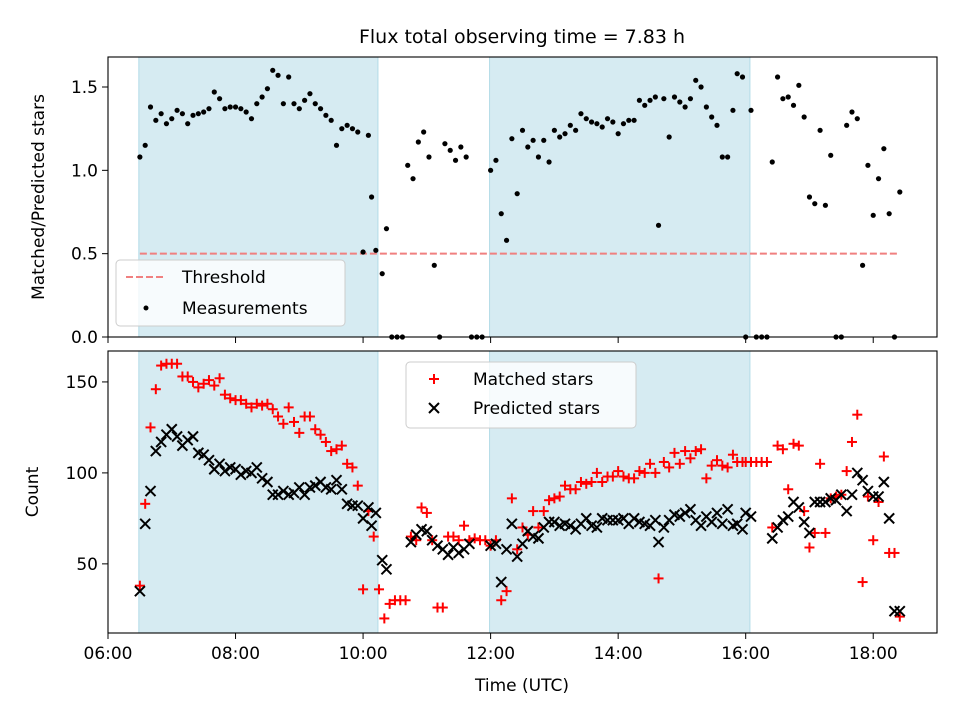 The width and height of the screenshot is (960, 720). Describe the element at coordinates (521, 686) in the screenshot. I see `x-axis-label: Time (UTC)` at that location.